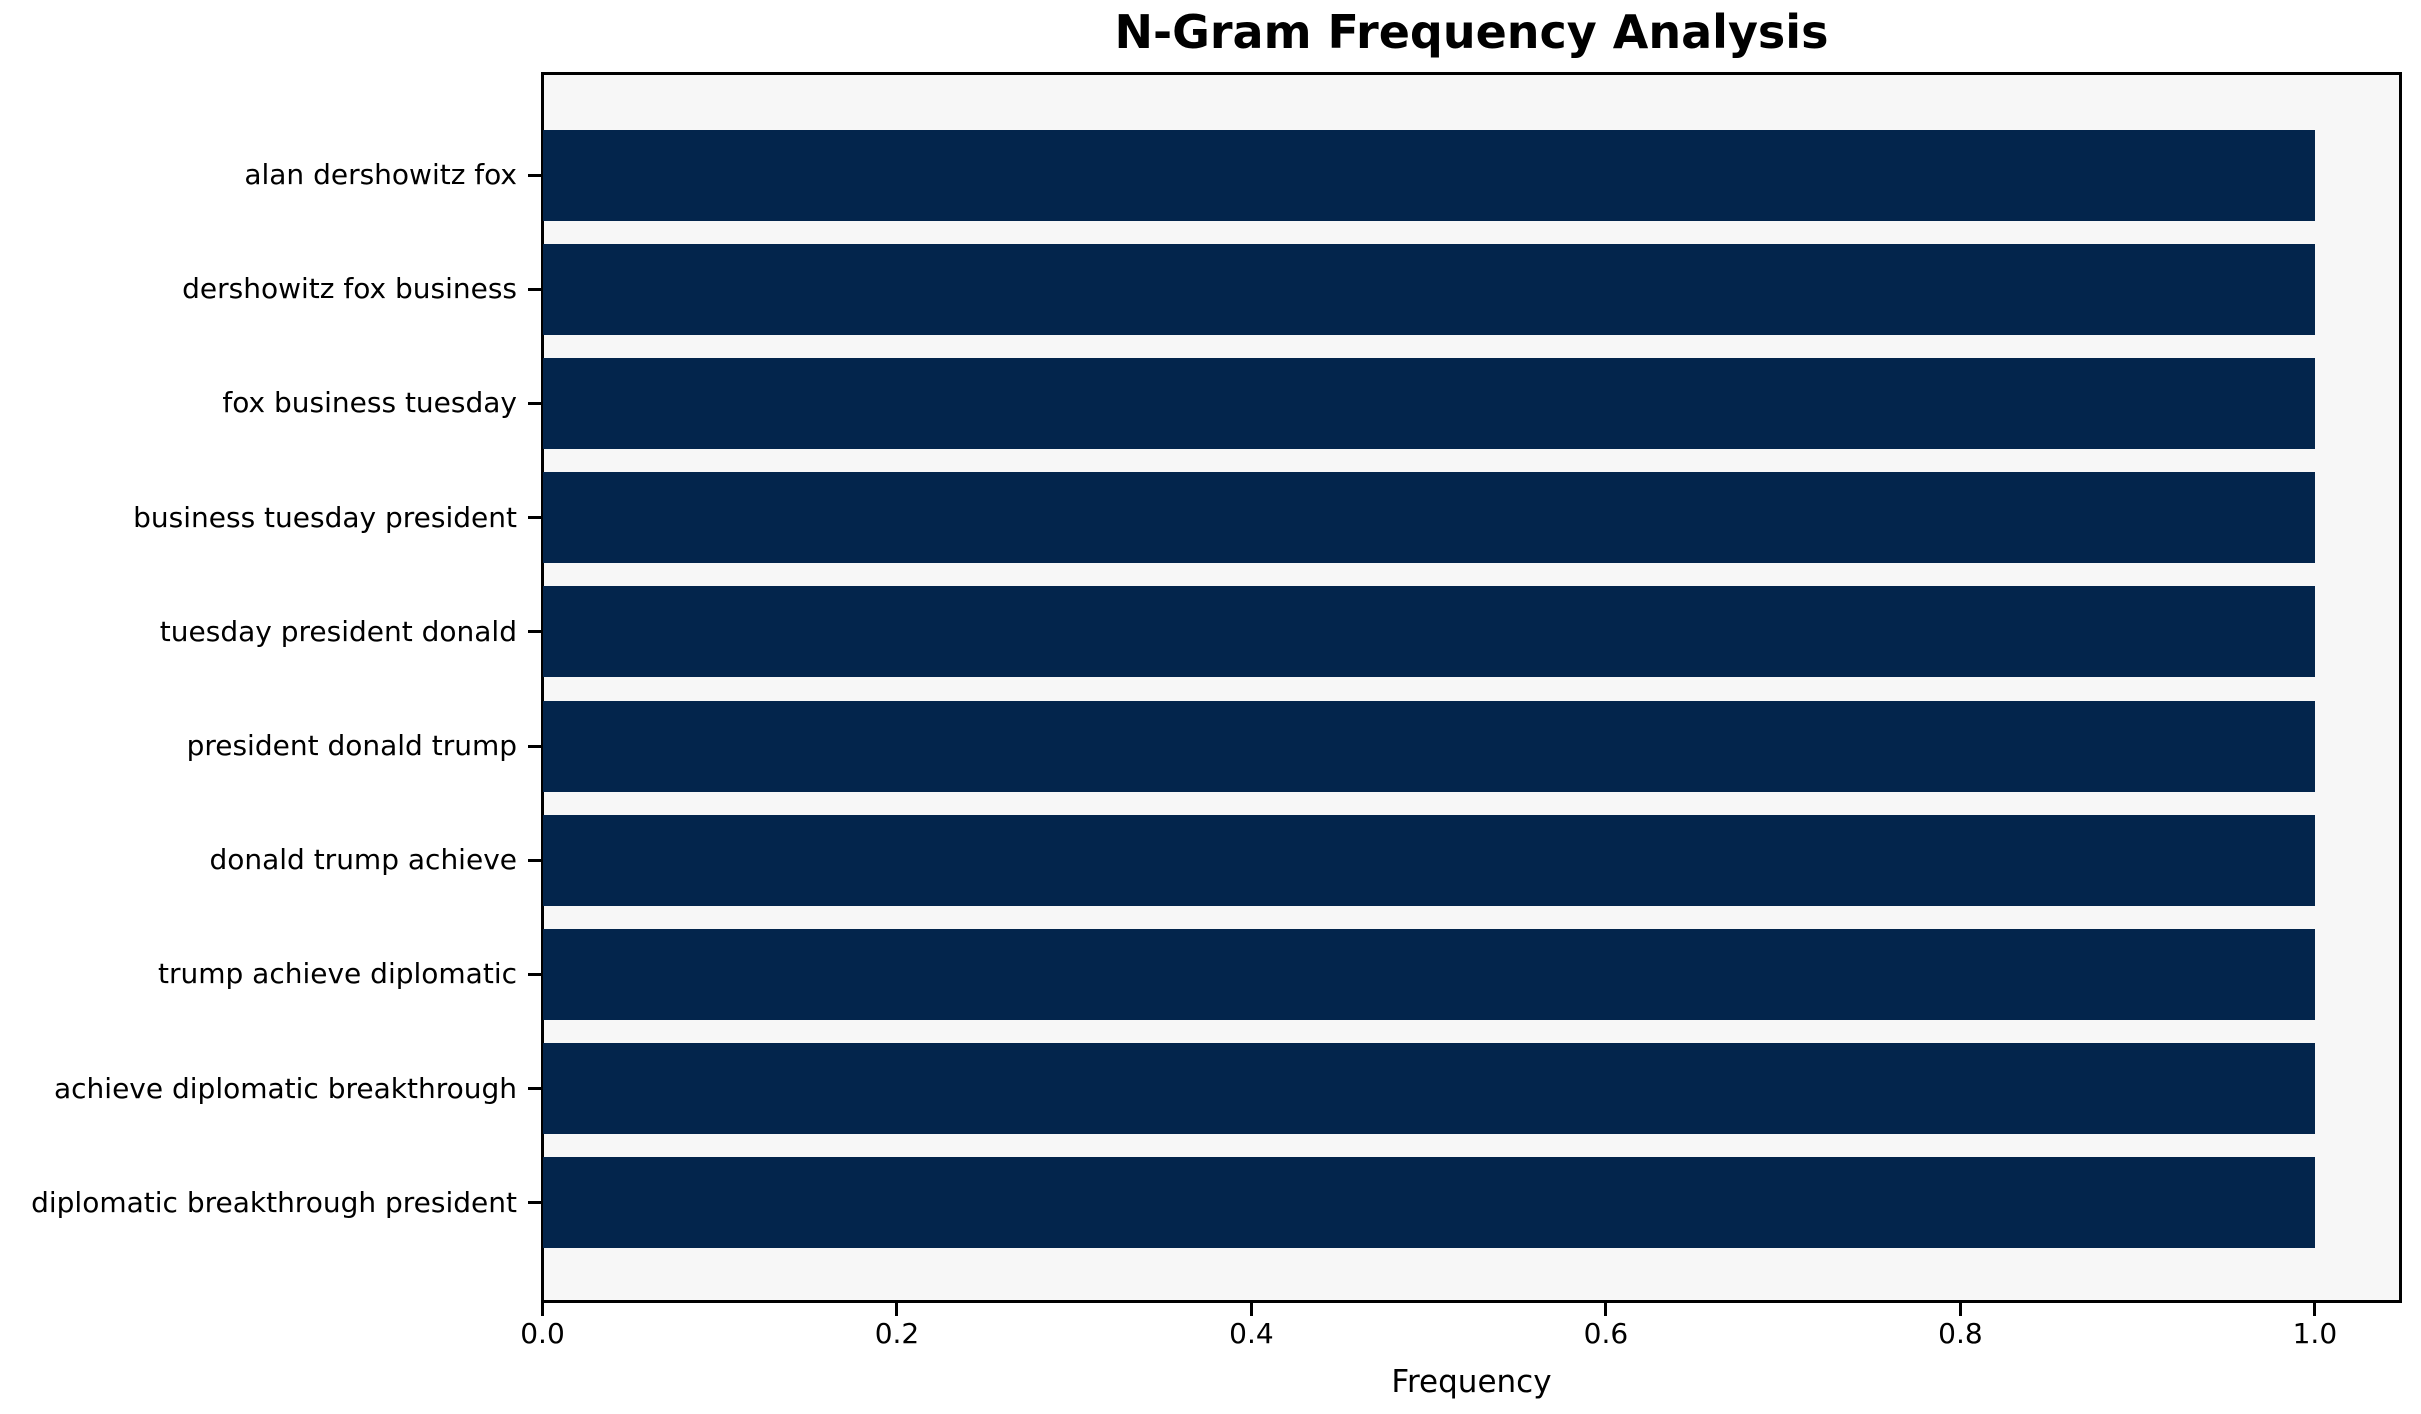 The height and width of the screenshot is (1414, 2421). I want to click on x-tick-label: 0.6, so click(1606, 1333).